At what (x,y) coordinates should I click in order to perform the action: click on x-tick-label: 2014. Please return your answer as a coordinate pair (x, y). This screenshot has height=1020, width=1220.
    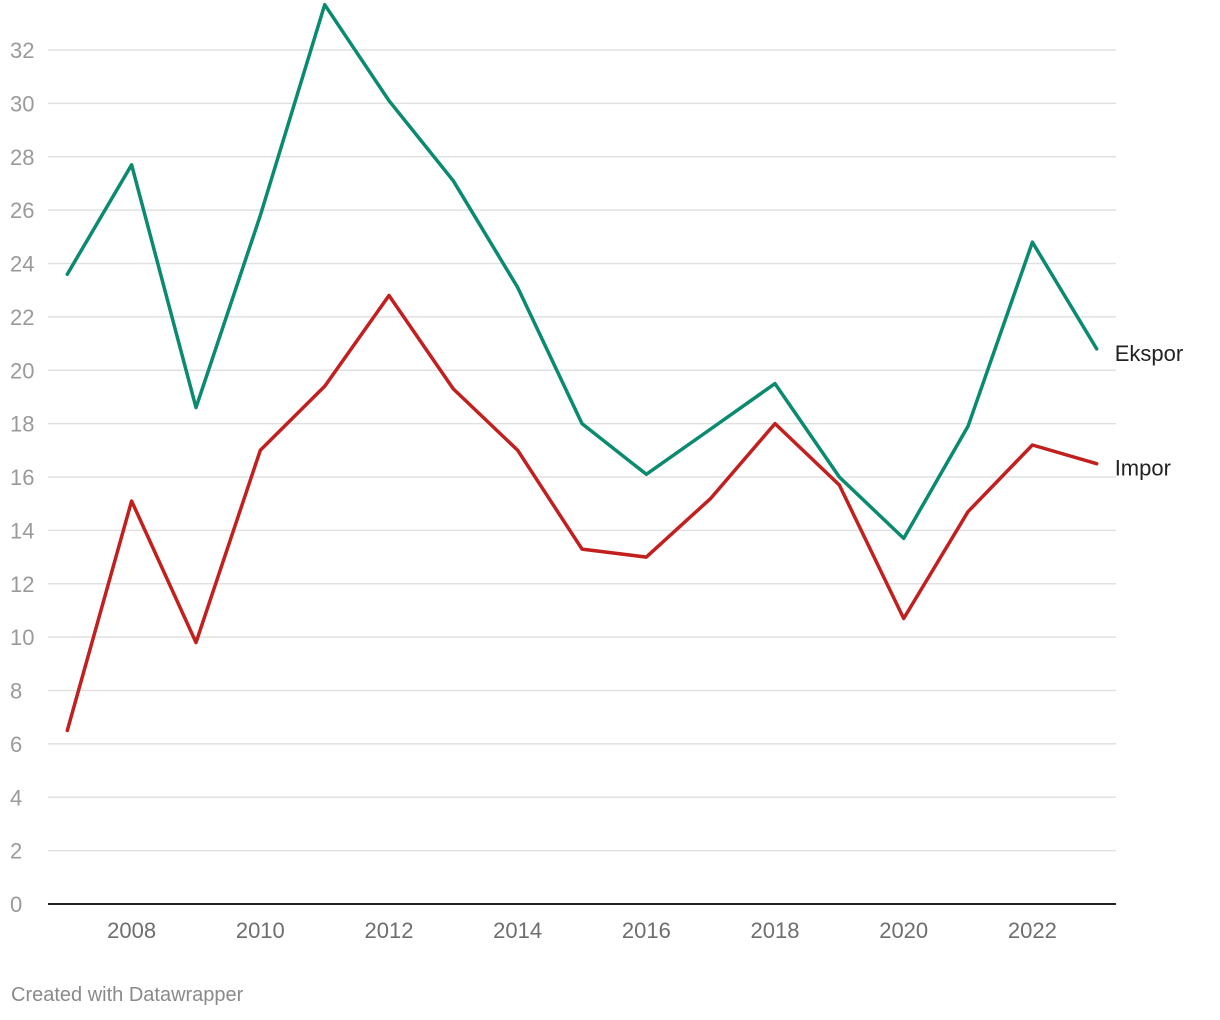
    Looking at the image, I should click on (517, 930).